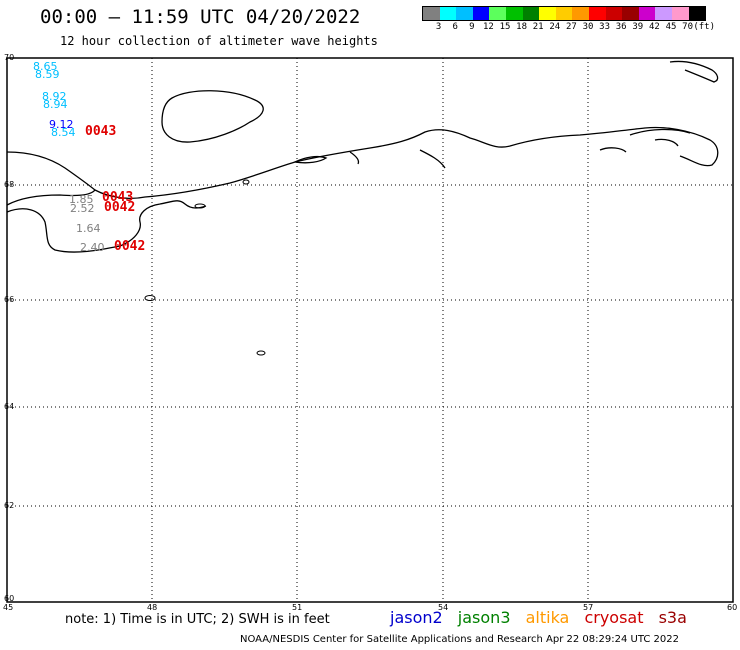 The height and width of the screenshot is (650, 740). What do you see at coordinates (443, 607) in the screenshot?
I see `lon-label: 54` at bounding box center [443, 607].